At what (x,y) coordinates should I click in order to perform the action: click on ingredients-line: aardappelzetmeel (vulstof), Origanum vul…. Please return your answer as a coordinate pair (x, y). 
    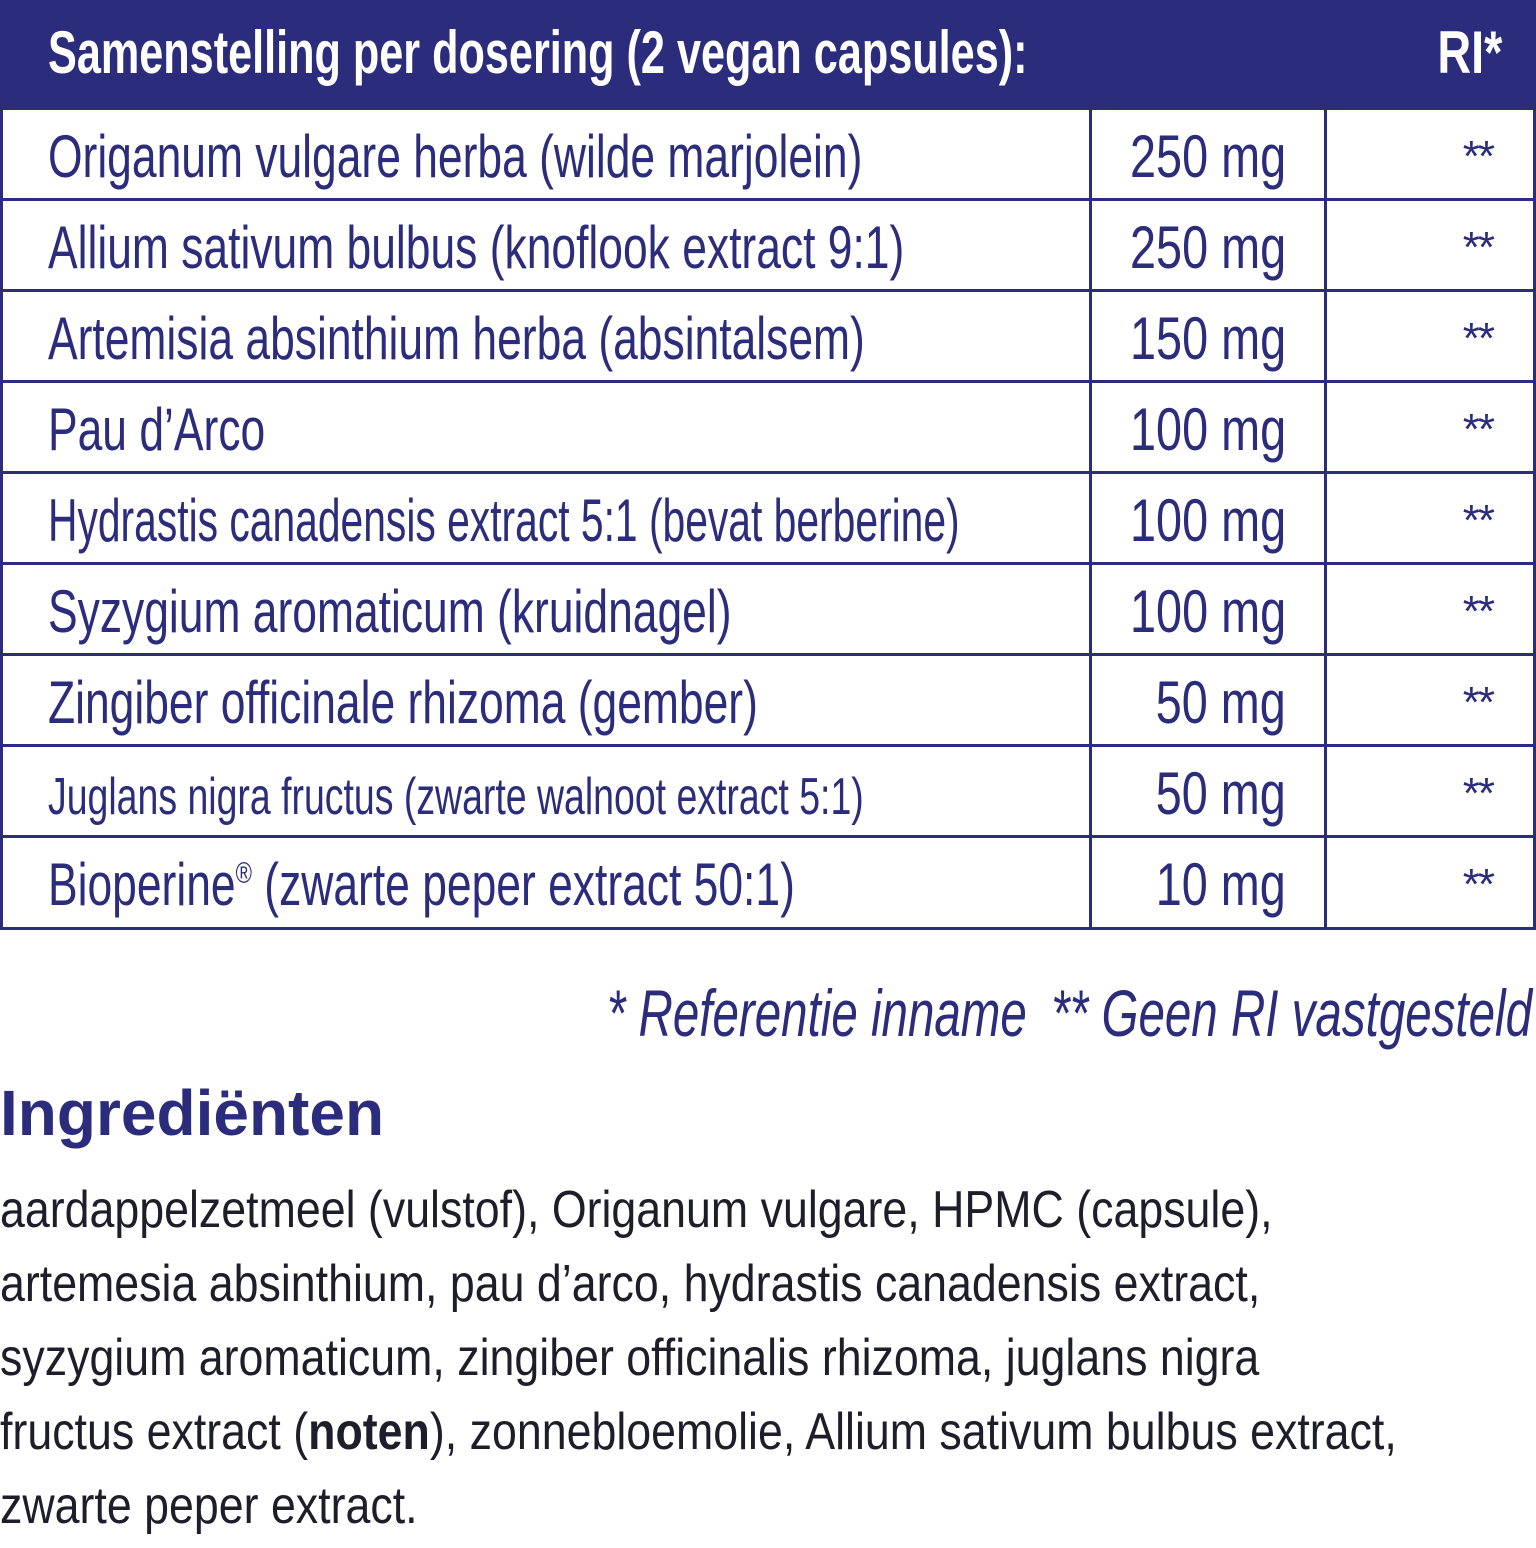
    Looking at the image, I should click on (636, 1210).